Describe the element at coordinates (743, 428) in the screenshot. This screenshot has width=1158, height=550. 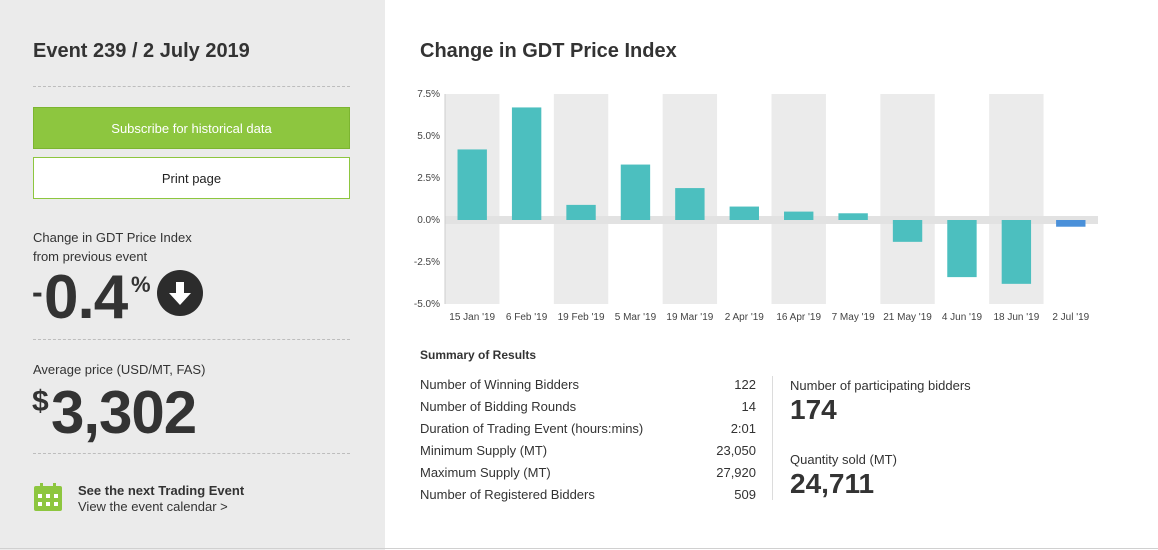
I see `summary-value: 2:01` at that location.